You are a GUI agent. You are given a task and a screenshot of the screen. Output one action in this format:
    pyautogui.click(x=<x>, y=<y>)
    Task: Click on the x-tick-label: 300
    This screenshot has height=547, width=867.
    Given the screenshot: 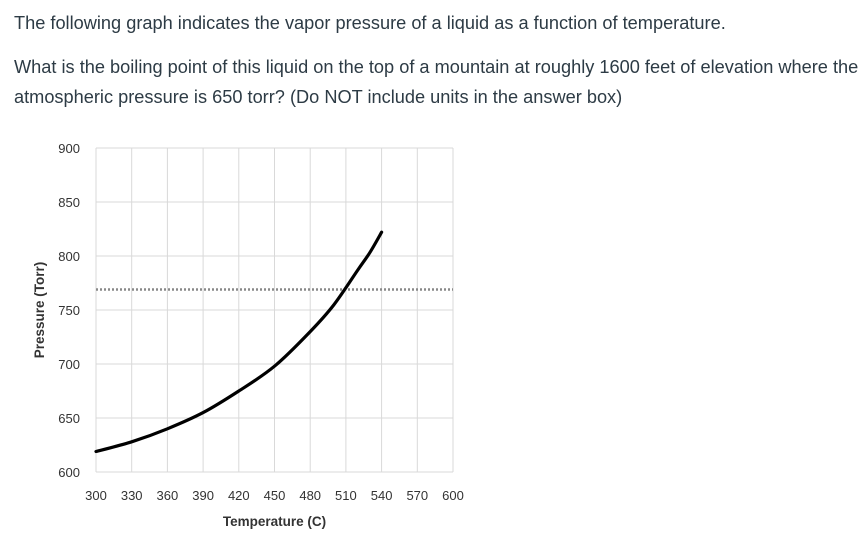 What is the action you would take?
    pyautogui.click(x=96, y=495)
    